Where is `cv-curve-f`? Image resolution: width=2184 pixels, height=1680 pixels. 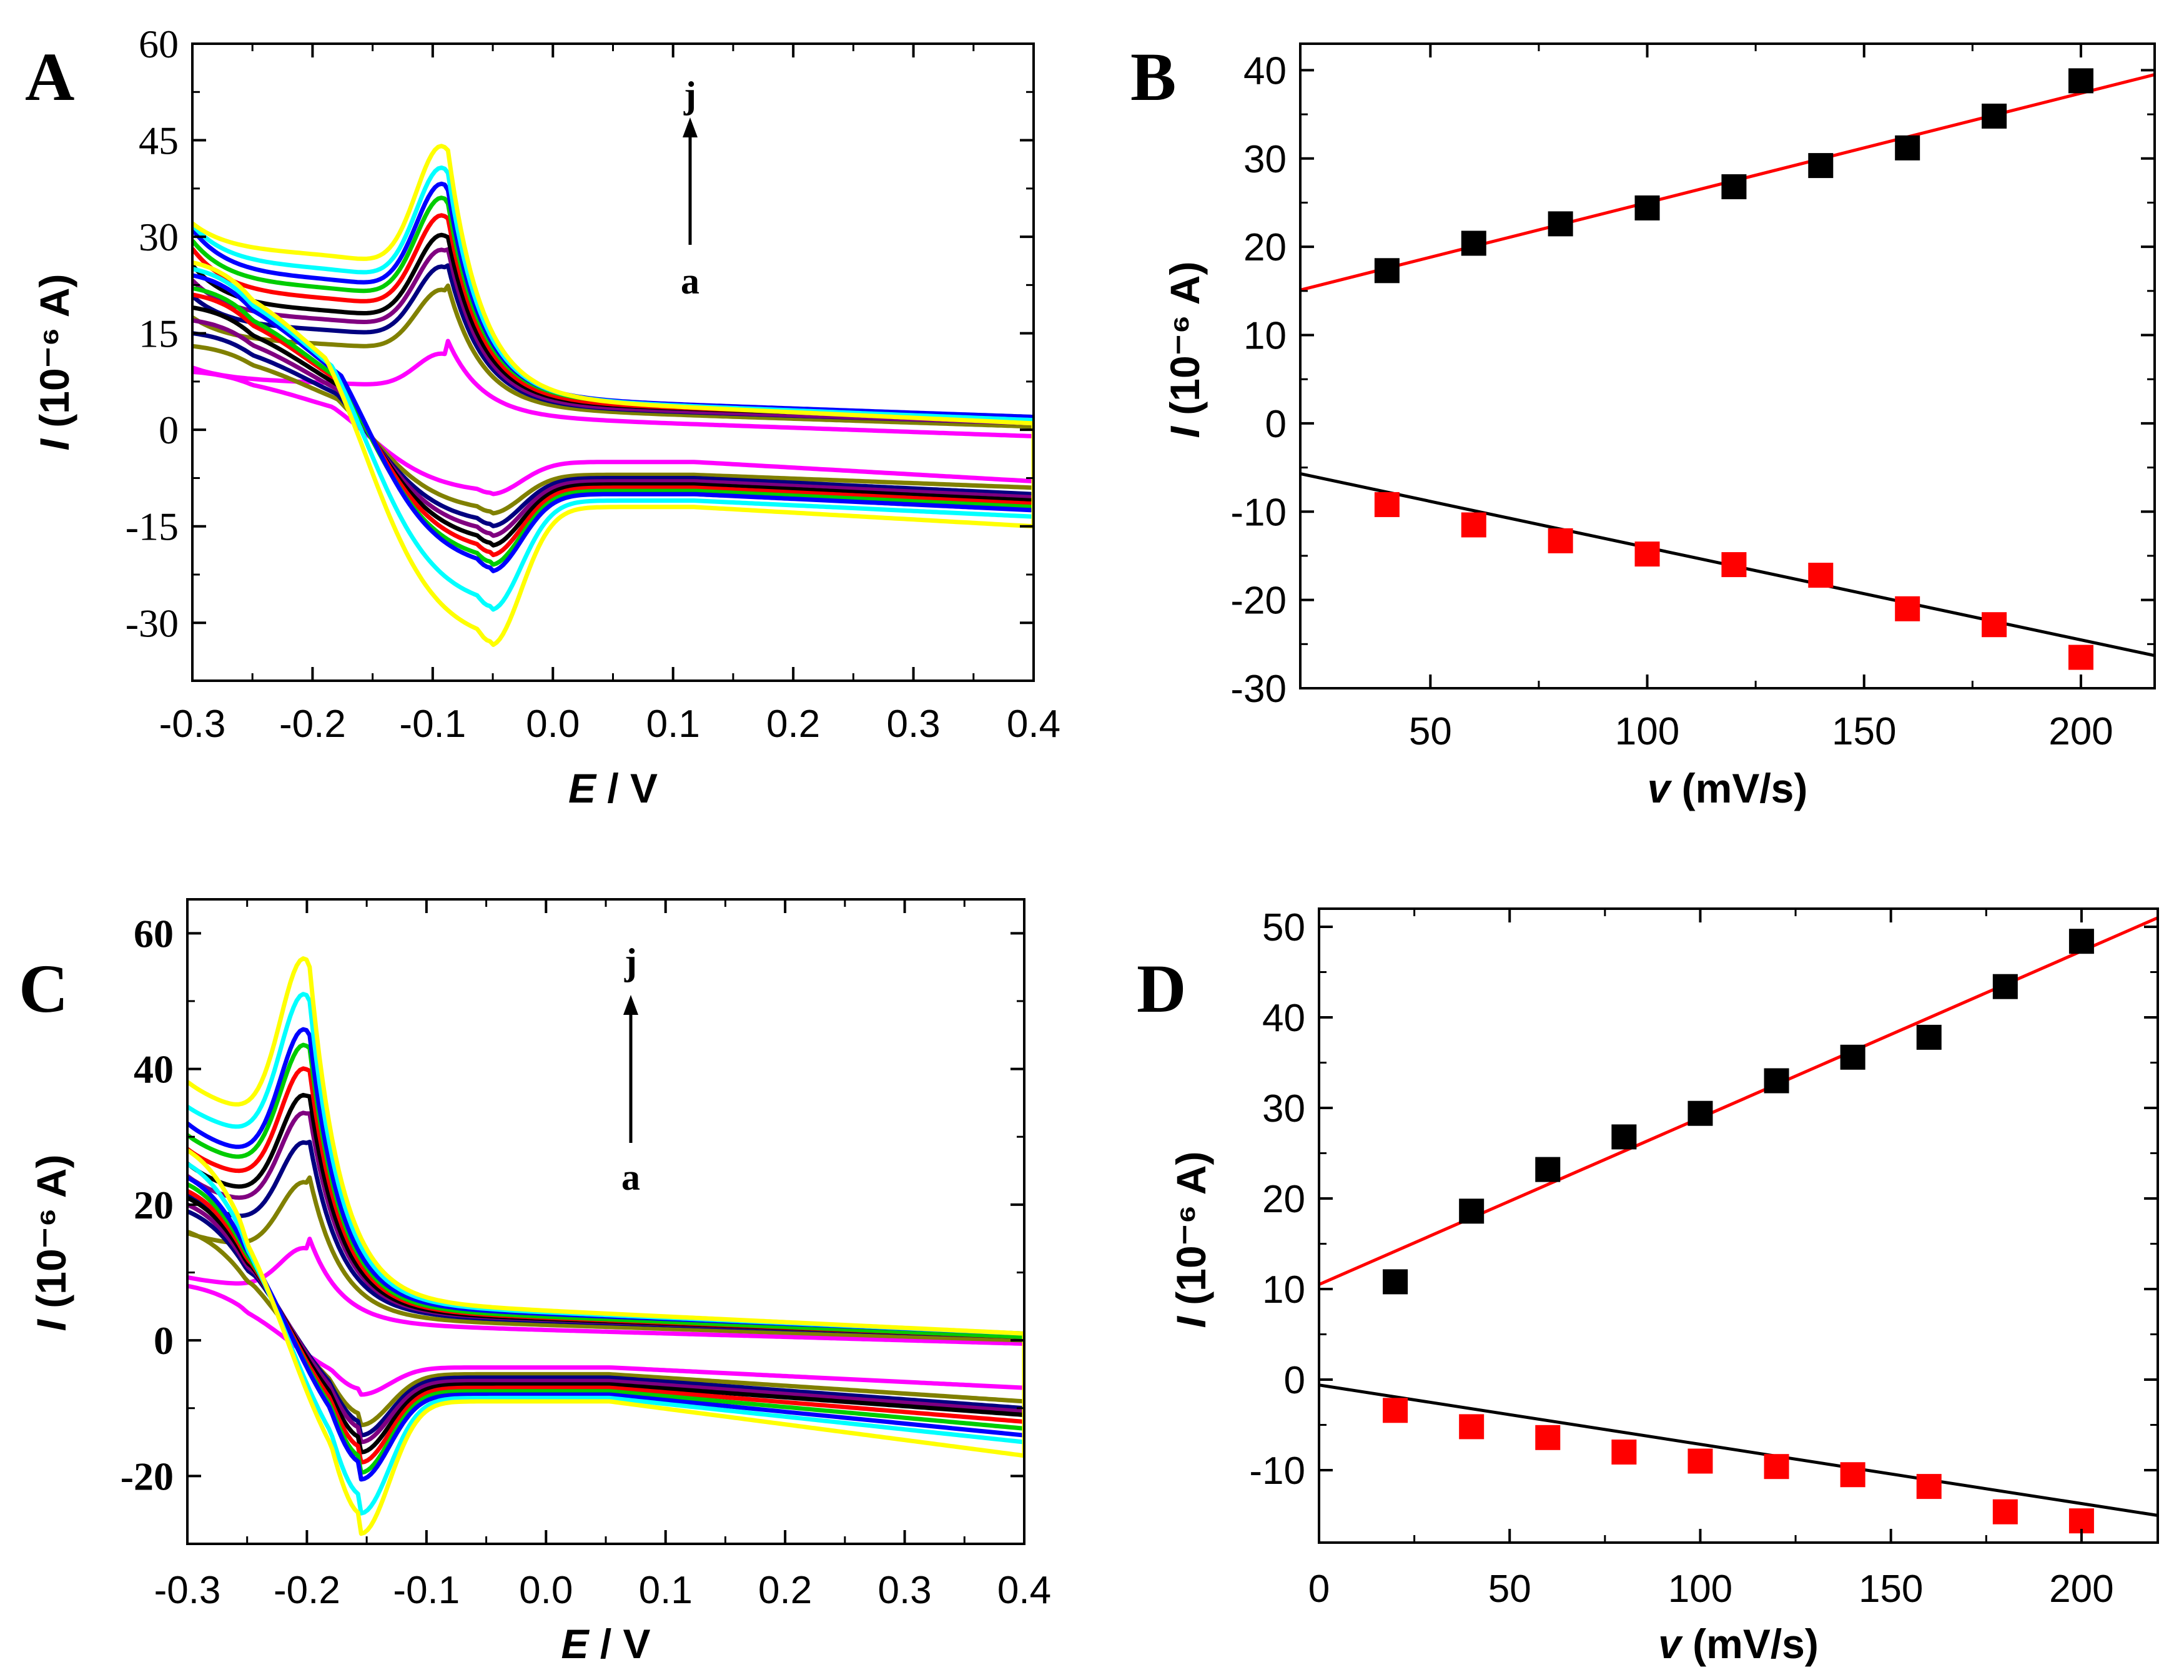 cv-curve-f is located at coordinates (613, 385).